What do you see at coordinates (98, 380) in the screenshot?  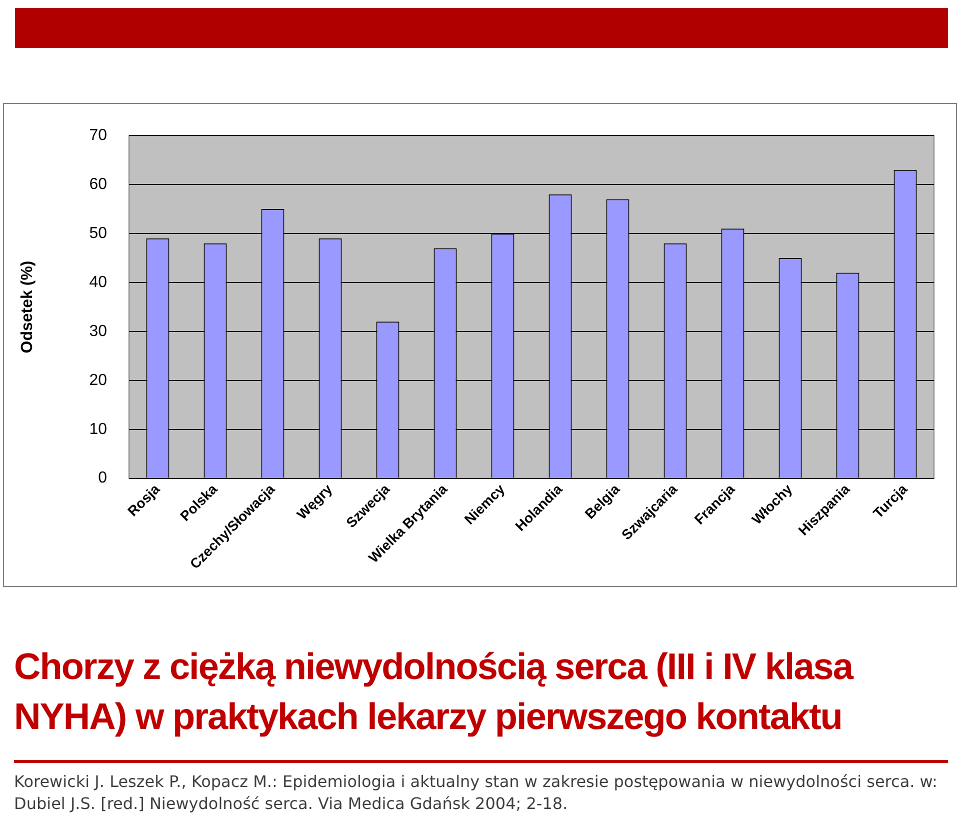 I see `y-tick-label: 20` at bounding box center [98, 380].